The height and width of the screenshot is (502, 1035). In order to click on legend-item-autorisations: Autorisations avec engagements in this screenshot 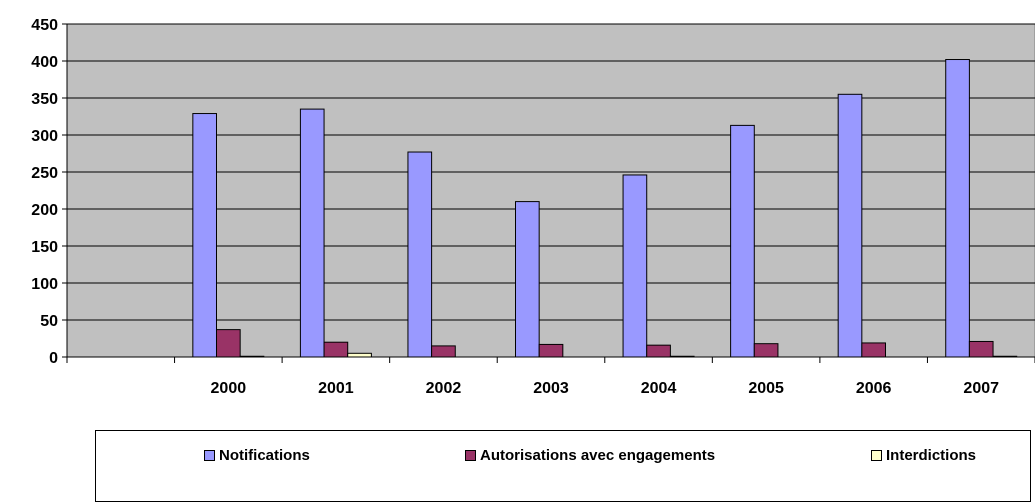, I will do `click(590, 455)`.